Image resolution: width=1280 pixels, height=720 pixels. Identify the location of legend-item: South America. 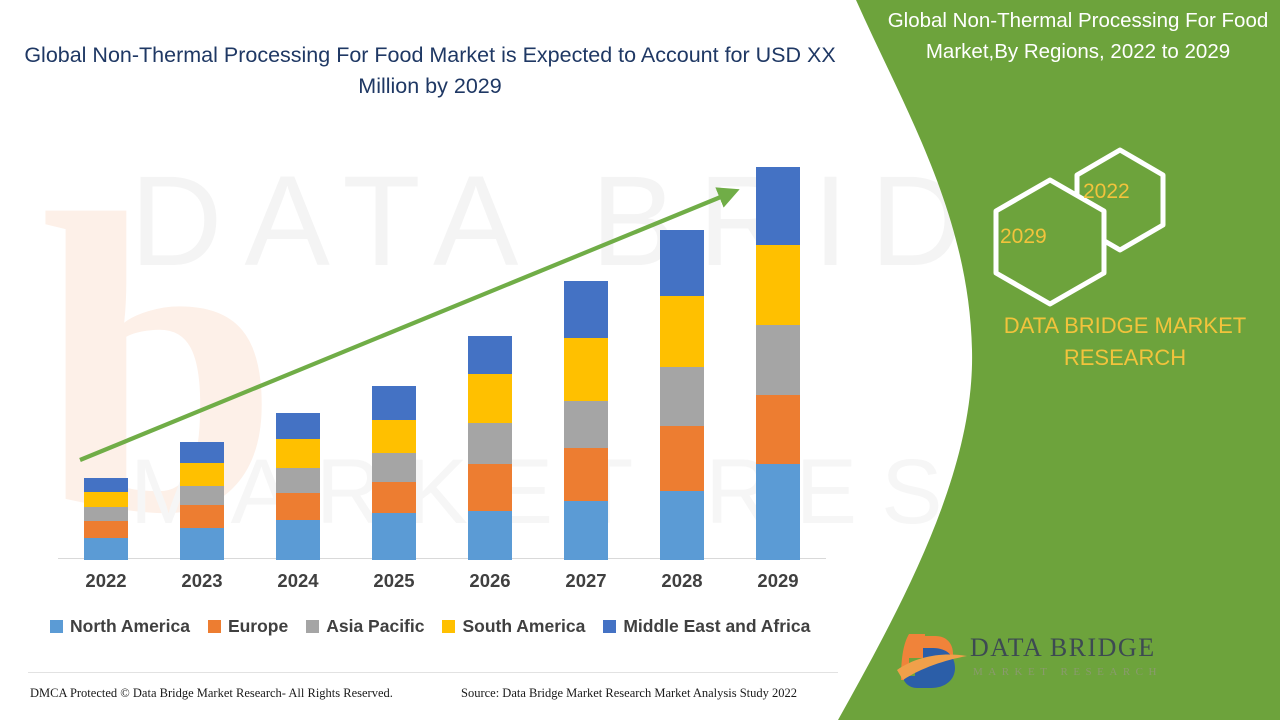
(513, 626).